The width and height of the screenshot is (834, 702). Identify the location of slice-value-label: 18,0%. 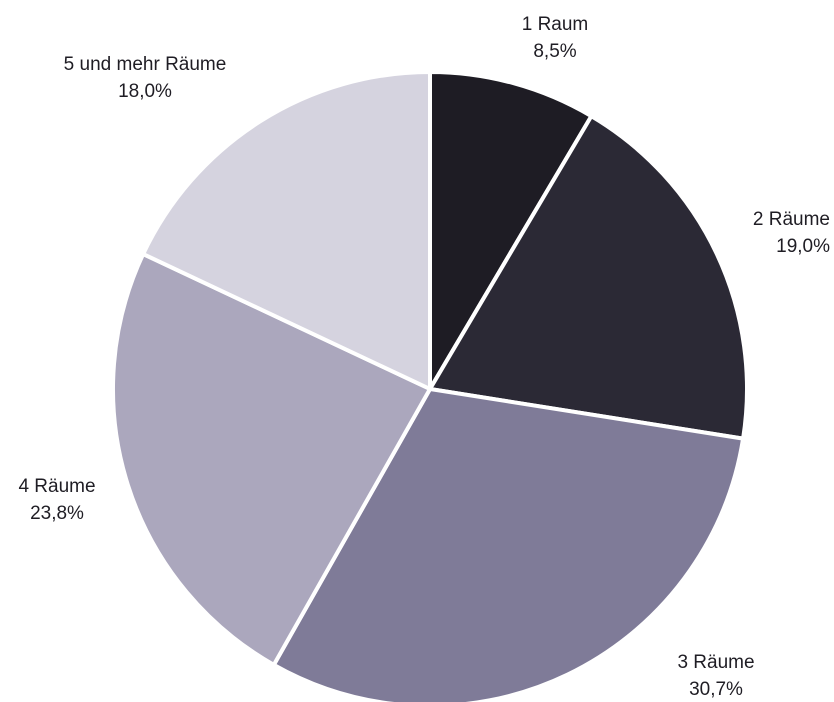
(145, 91).